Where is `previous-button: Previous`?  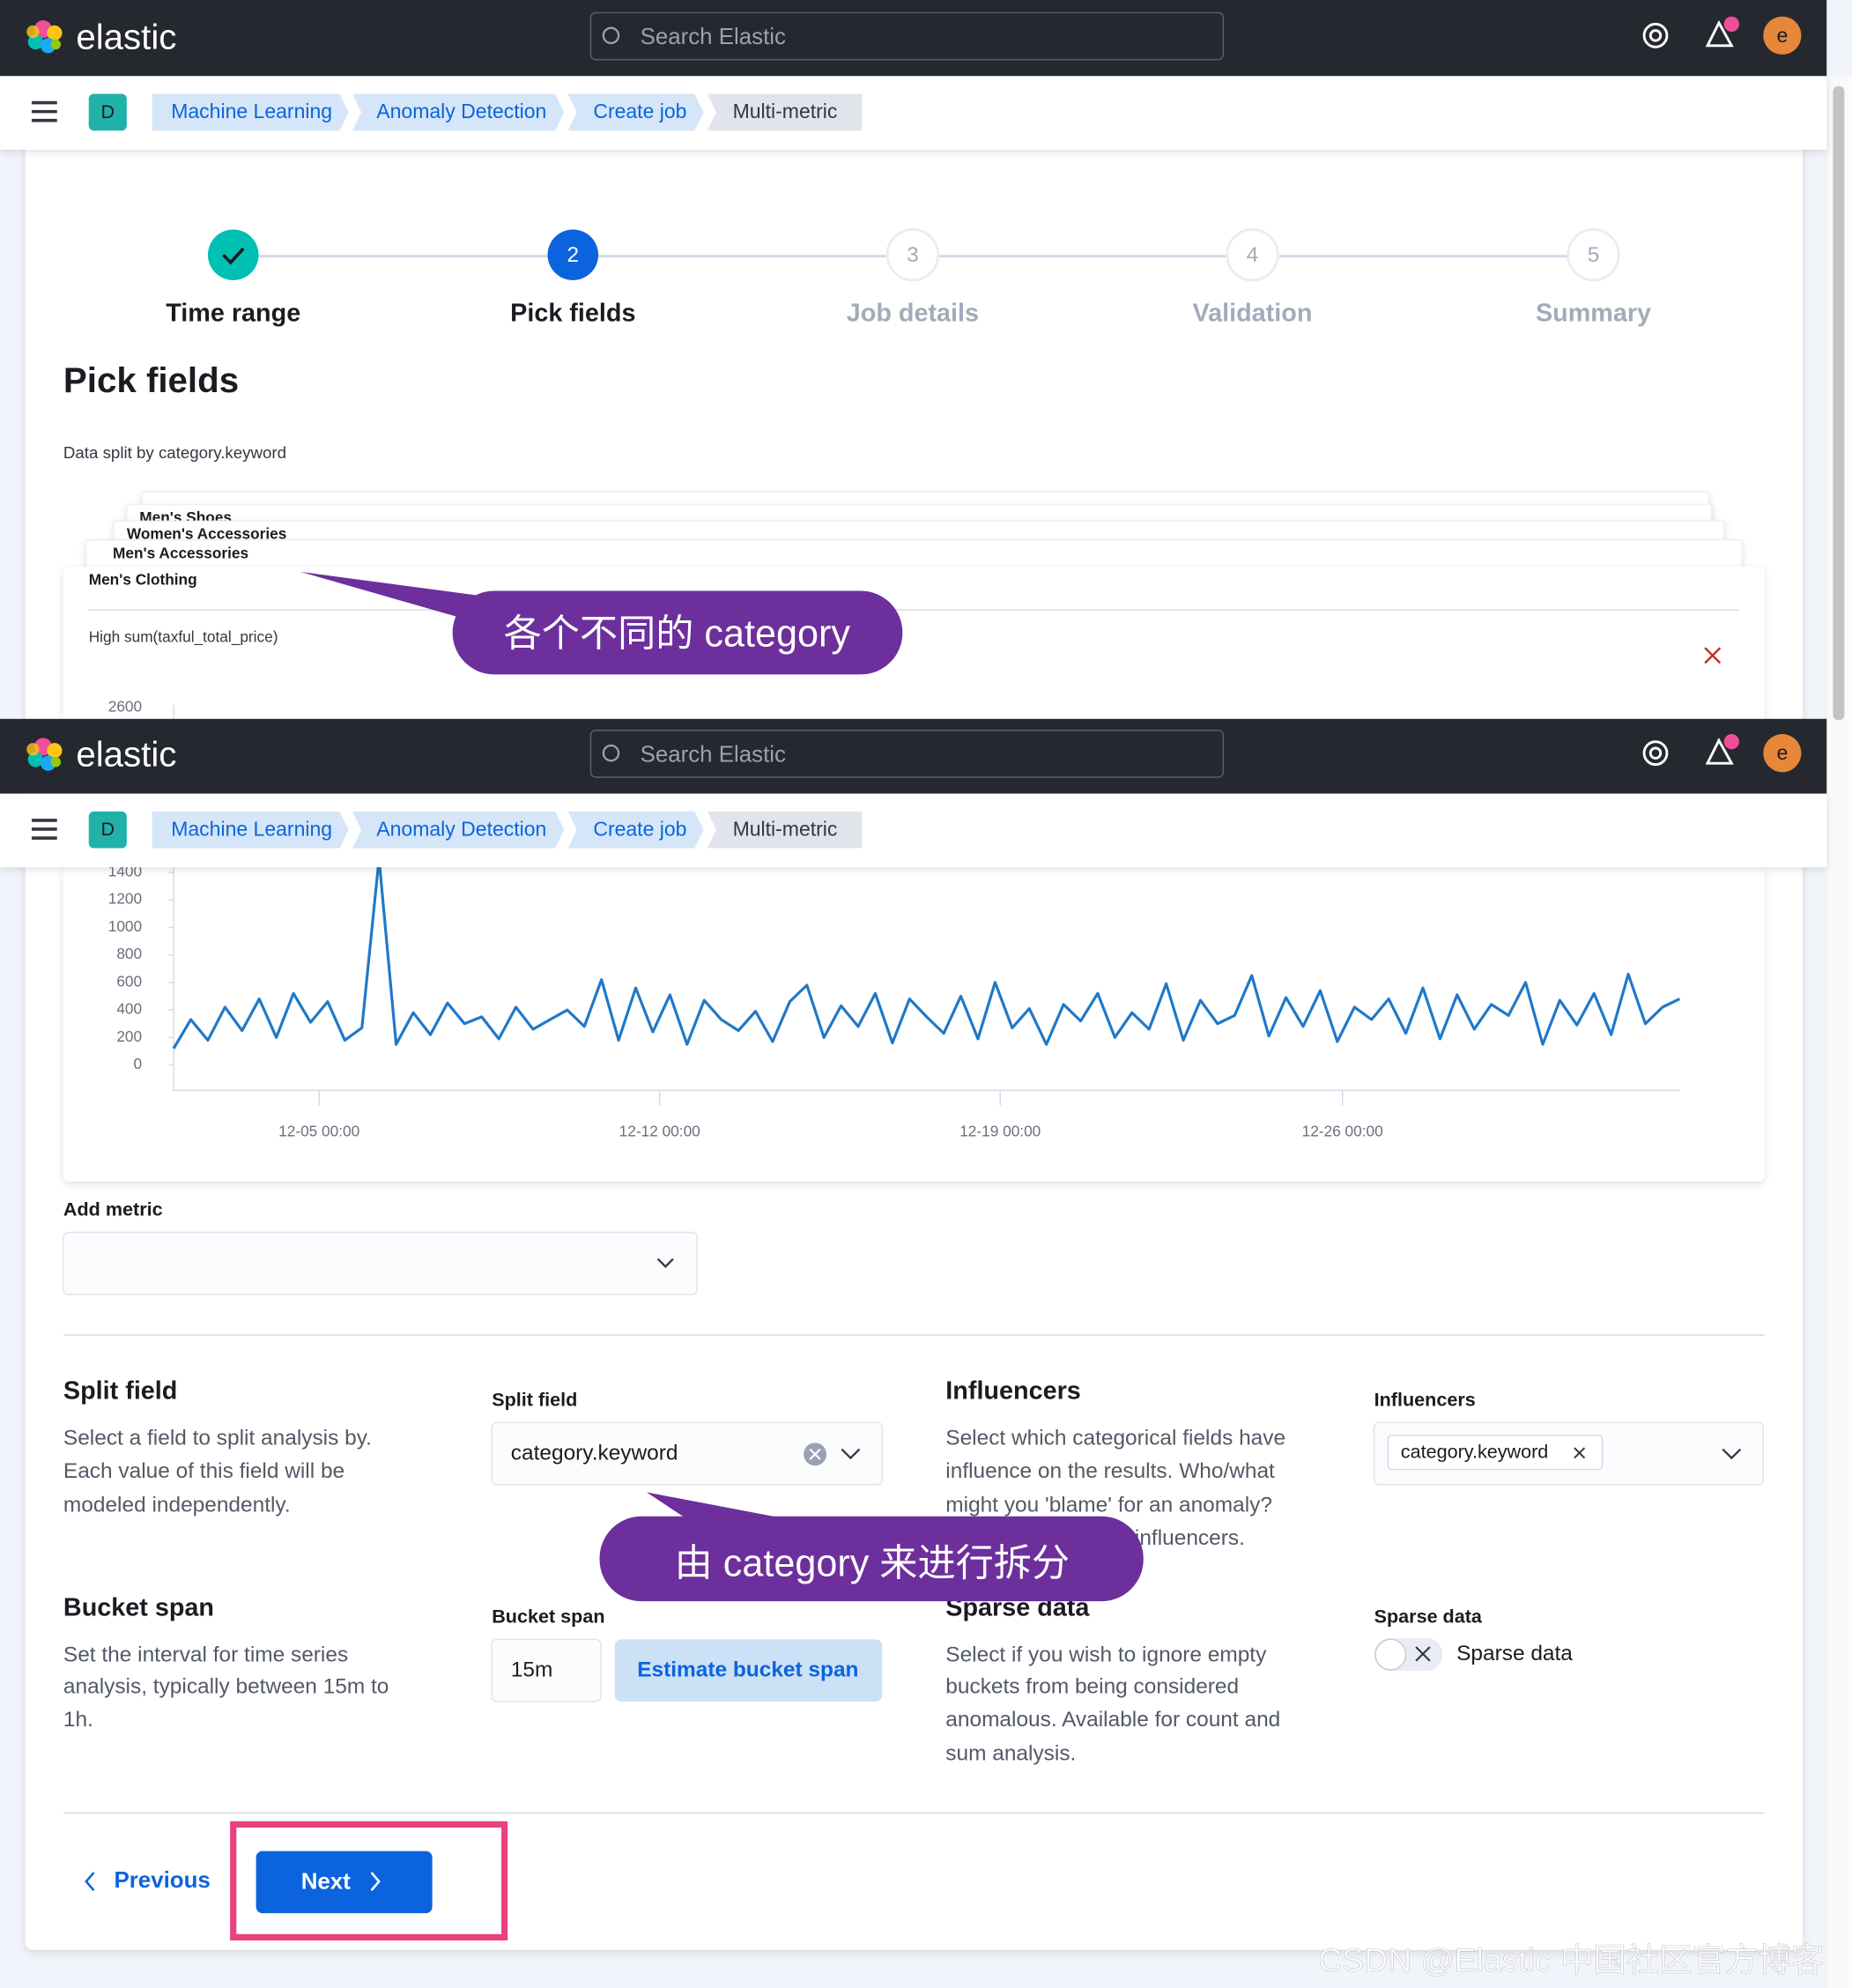 previous-button: Previous is located at coordinates (162, 1881).